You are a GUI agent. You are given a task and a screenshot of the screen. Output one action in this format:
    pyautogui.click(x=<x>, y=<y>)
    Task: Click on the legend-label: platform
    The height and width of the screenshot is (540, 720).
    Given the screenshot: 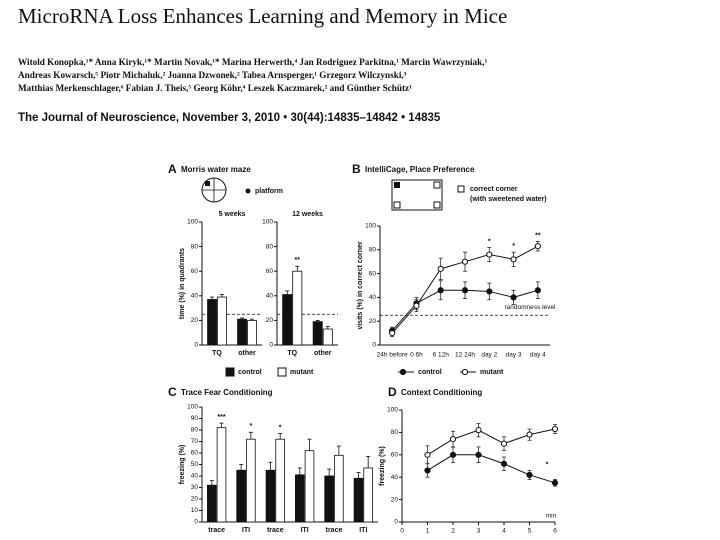 What is the action you would take?
    pyautogui.click(x=269, y=191)
    